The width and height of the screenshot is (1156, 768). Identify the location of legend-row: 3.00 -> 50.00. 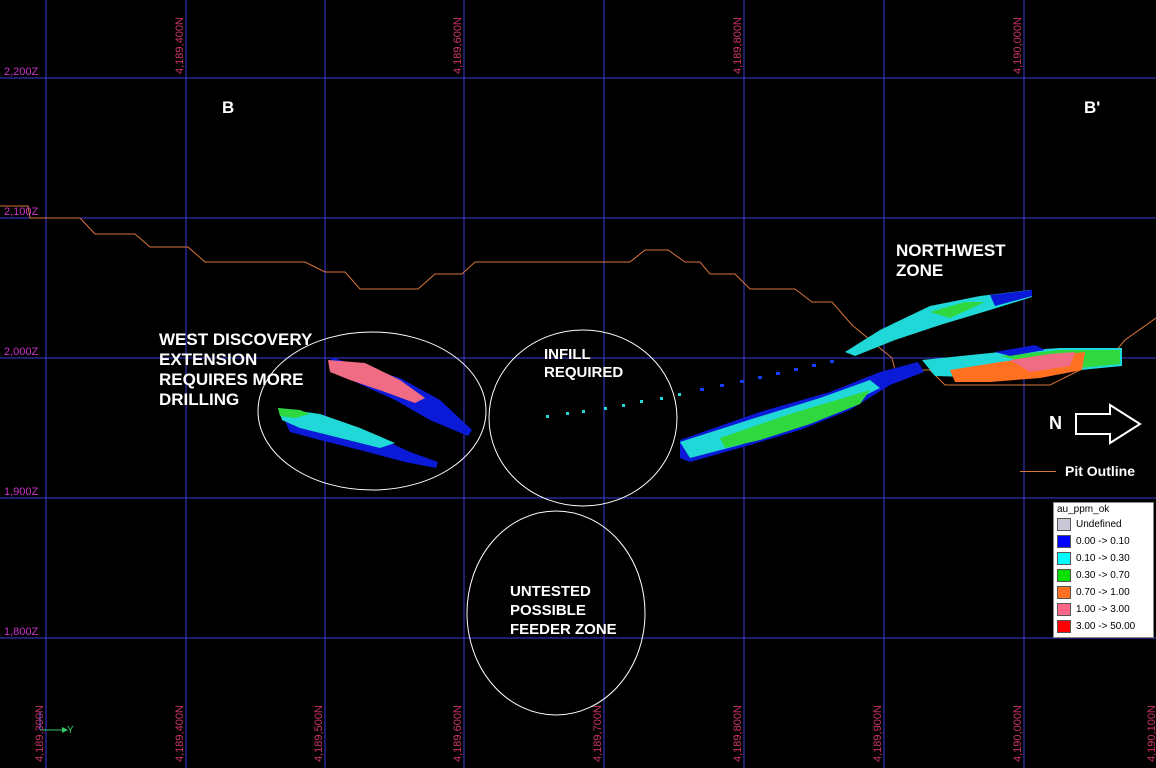
(1103, 626).